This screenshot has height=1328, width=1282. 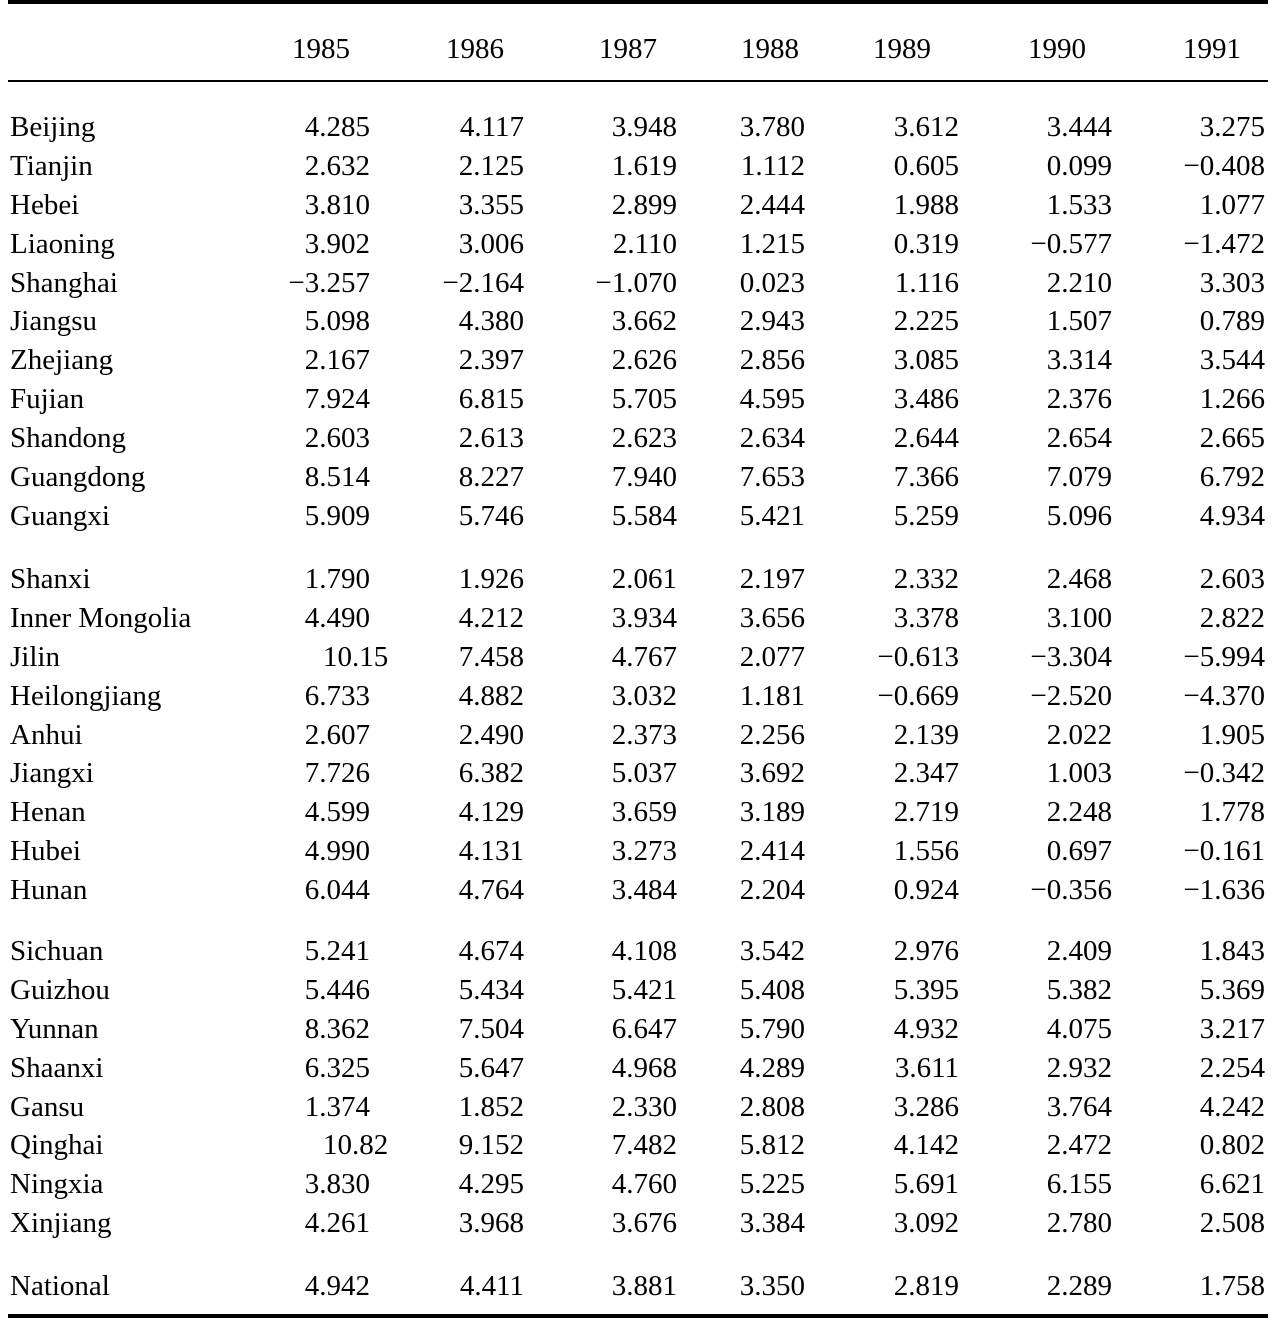 I want to click on value-cell: −0.161, so click(x=1224, y=851).